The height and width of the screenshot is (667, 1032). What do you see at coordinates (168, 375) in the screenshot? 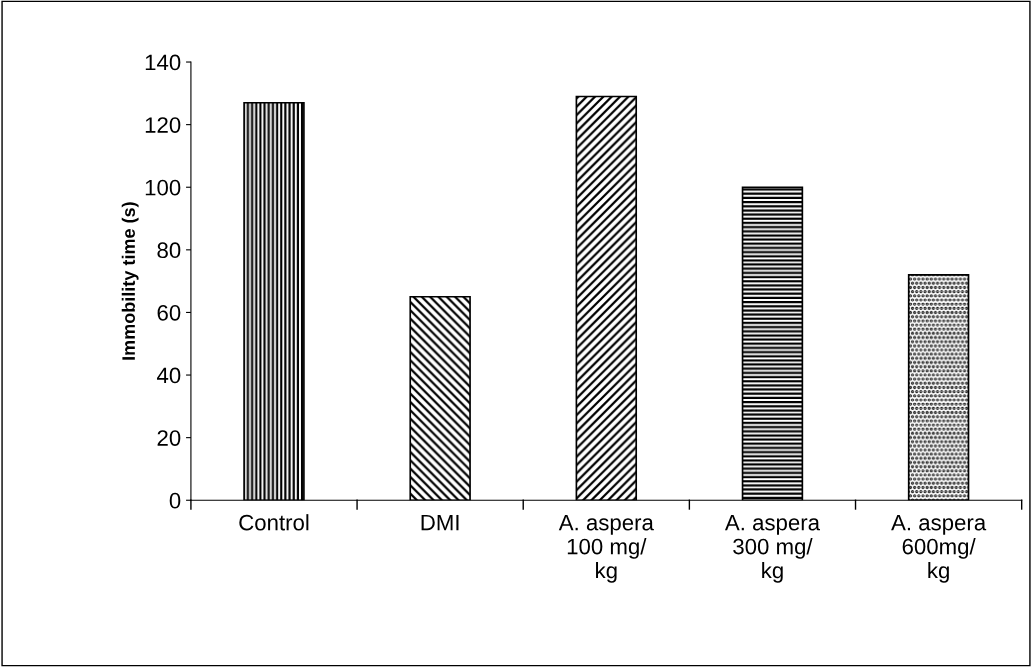
I see `y-tick-label: 40` at bounding box center [168, 375].